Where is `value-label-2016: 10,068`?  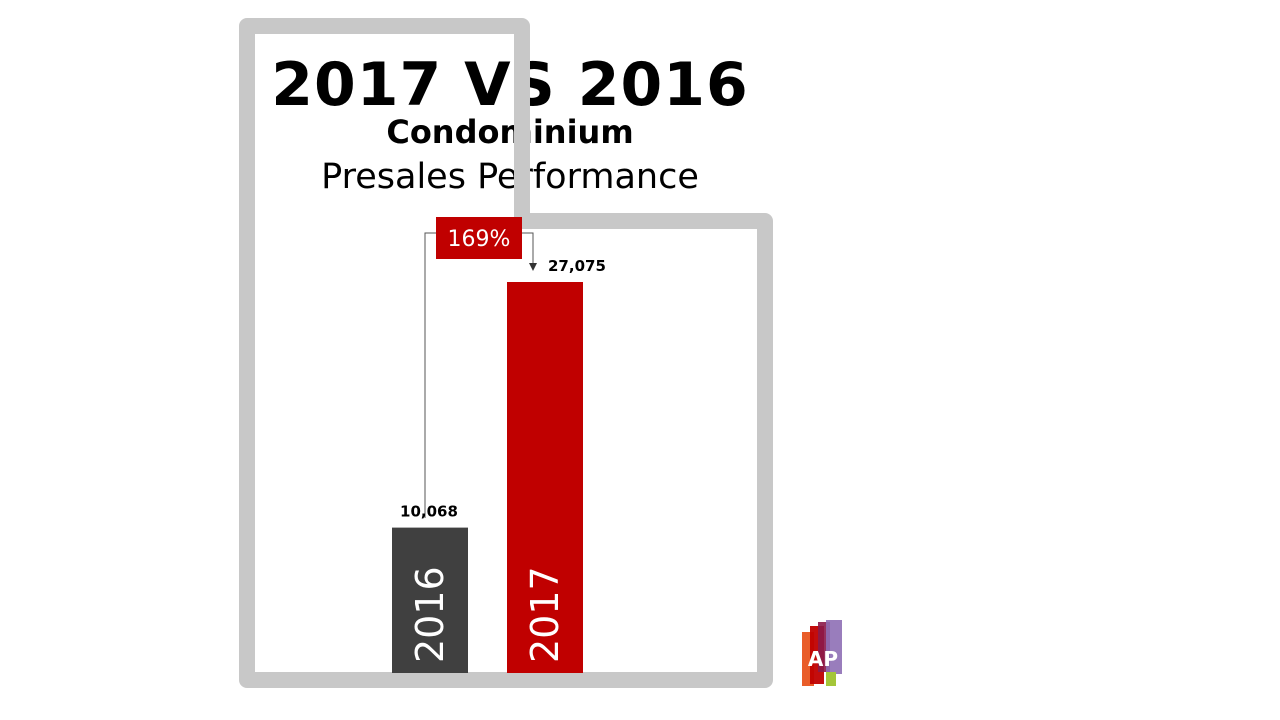 value-label-2016: 10,068 is located at coordinates (429, 512).